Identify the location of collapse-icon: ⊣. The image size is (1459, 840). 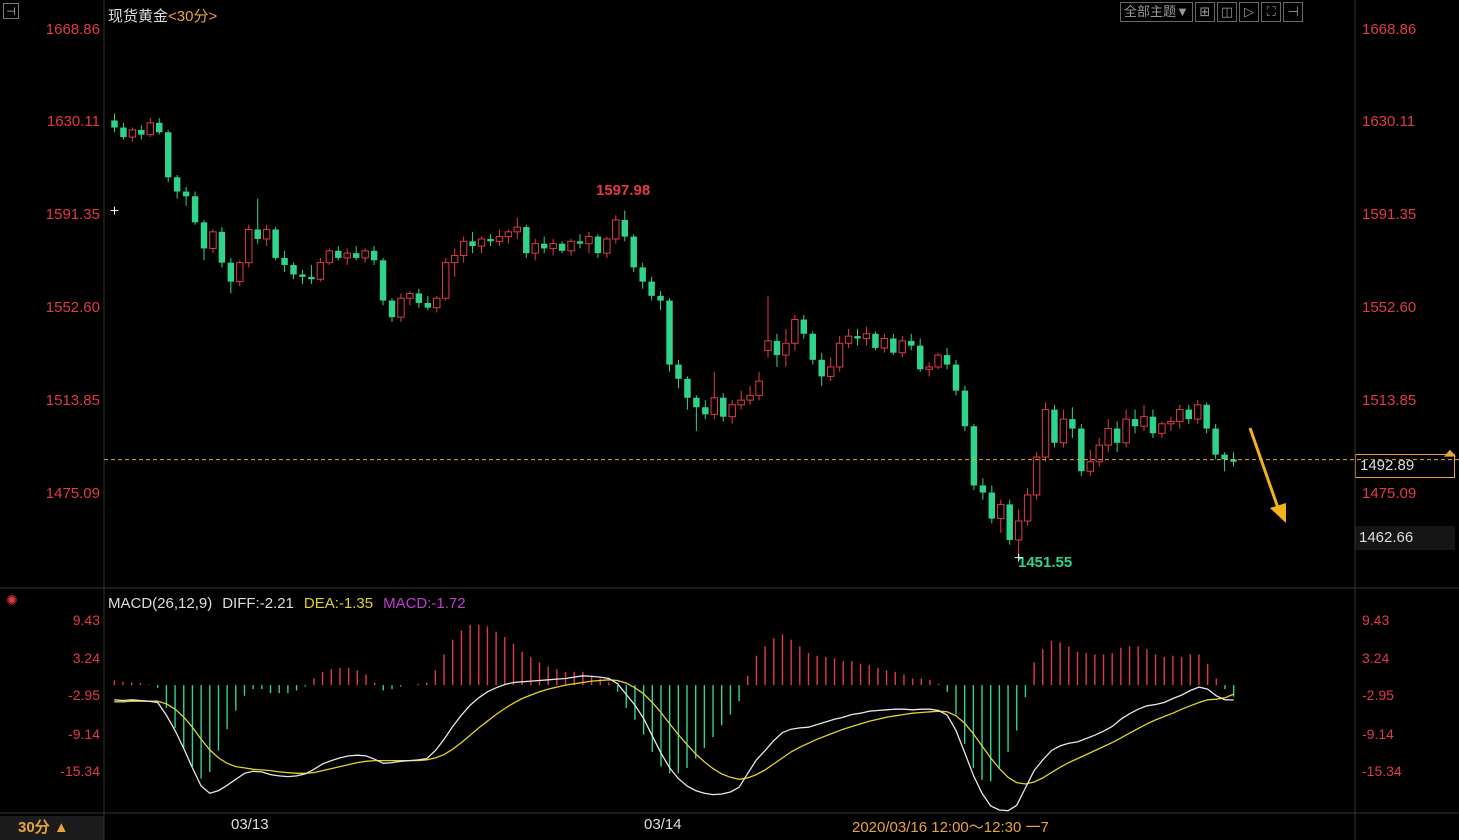
(1293, 12).